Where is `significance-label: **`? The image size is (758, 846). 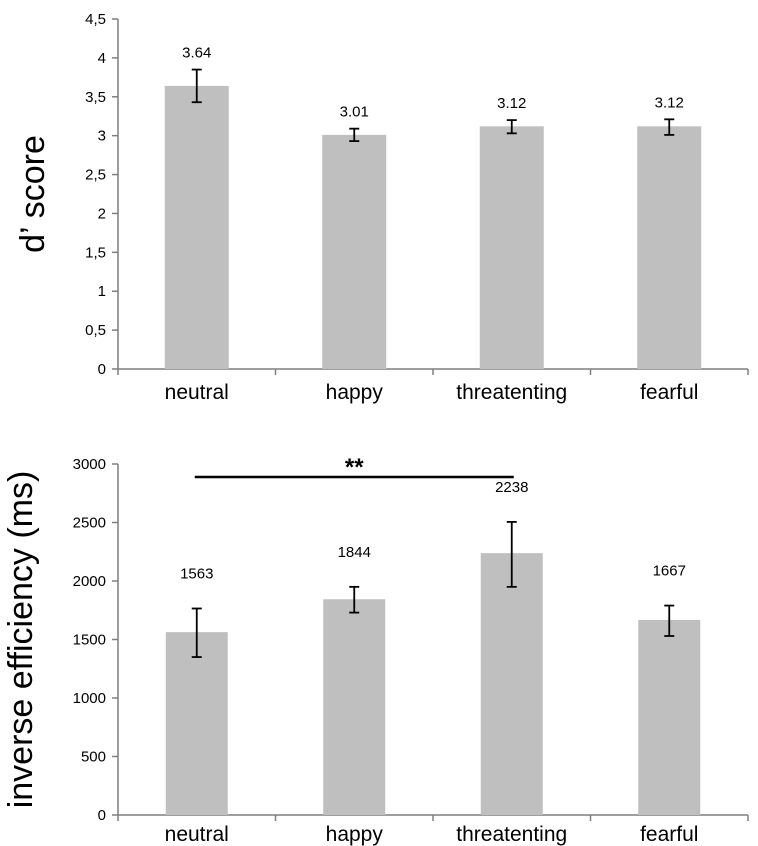 significance-label: ** is located at coordinates (354, 467).